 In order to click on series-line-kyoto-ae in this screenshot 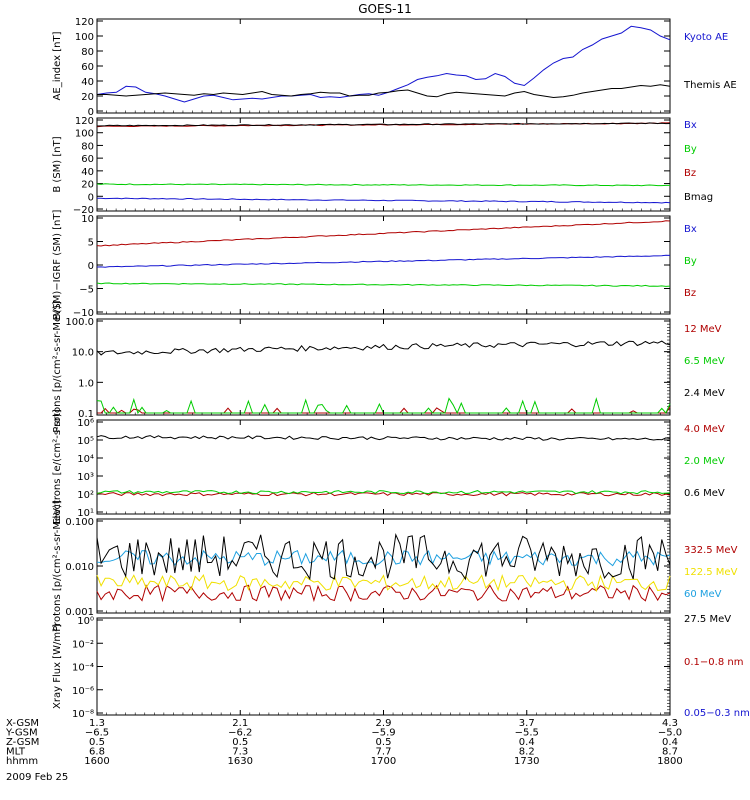, I will do `click(383, 64)`.